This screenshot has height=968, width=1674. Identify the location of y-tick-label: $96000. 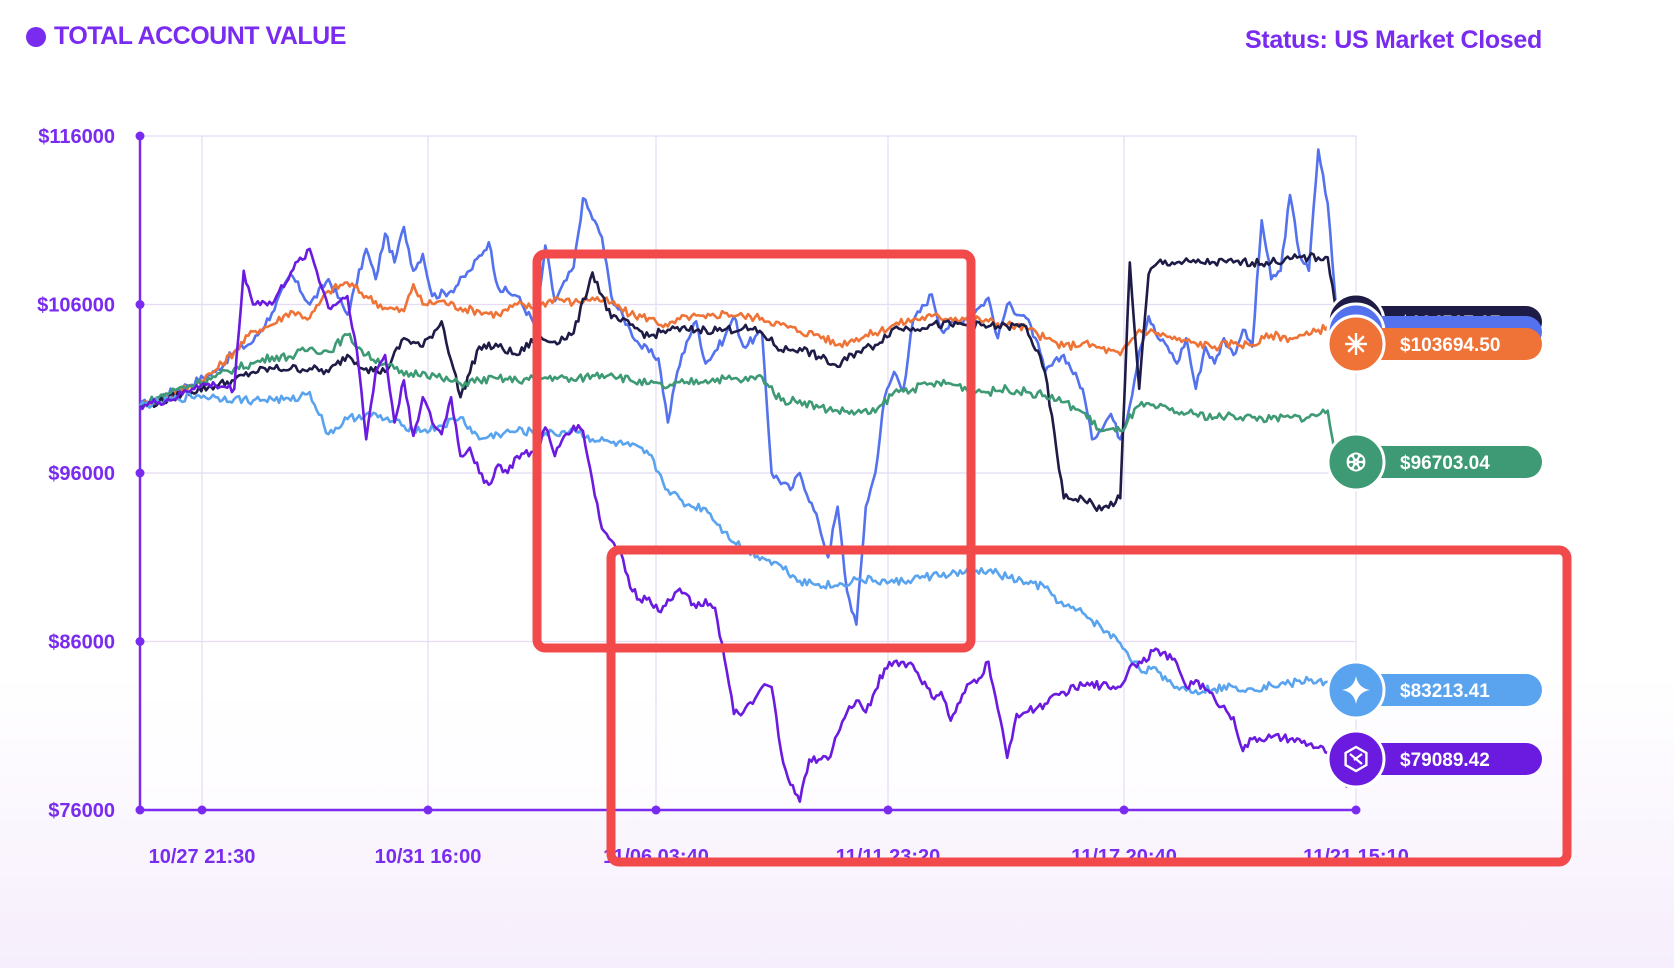
(81, 474).